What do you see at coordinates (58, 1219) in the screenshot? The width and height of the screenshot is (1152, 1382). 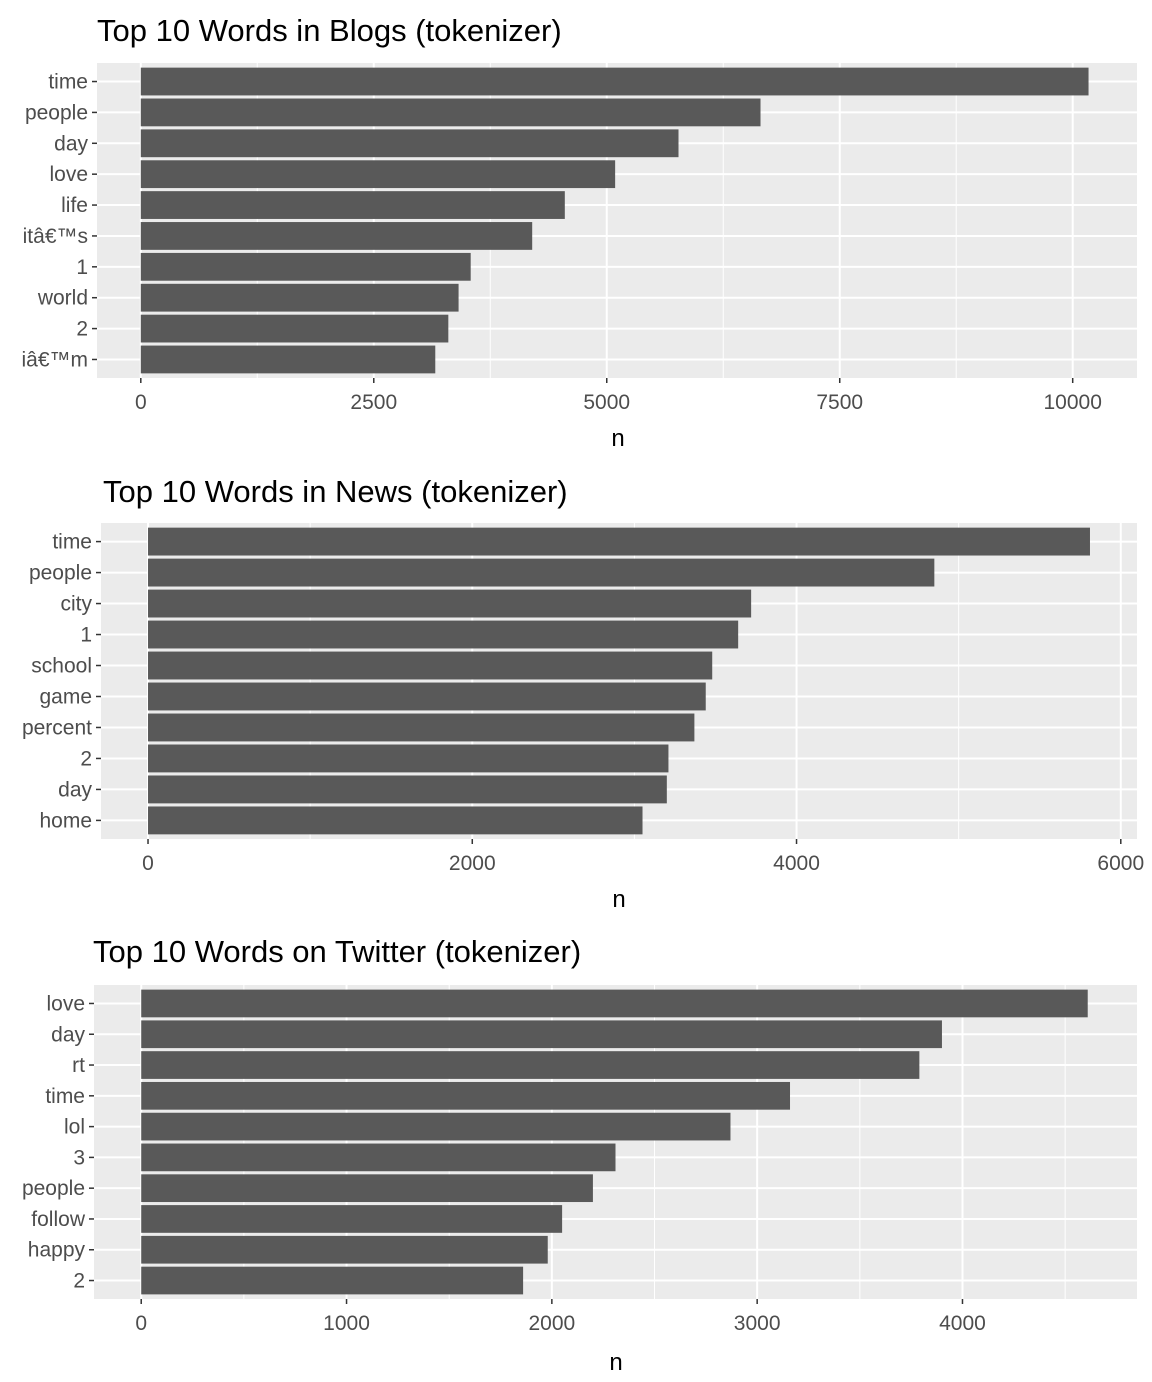 I see `y-tick-label: follow` at bounding box center [58, 1219].